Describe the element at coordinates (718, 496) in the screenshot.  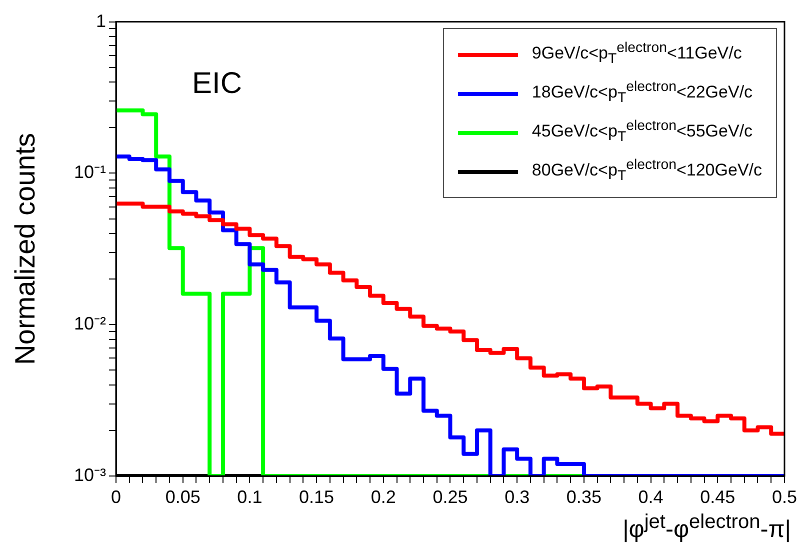
I see `x-tick-label: 0.45` at that location.